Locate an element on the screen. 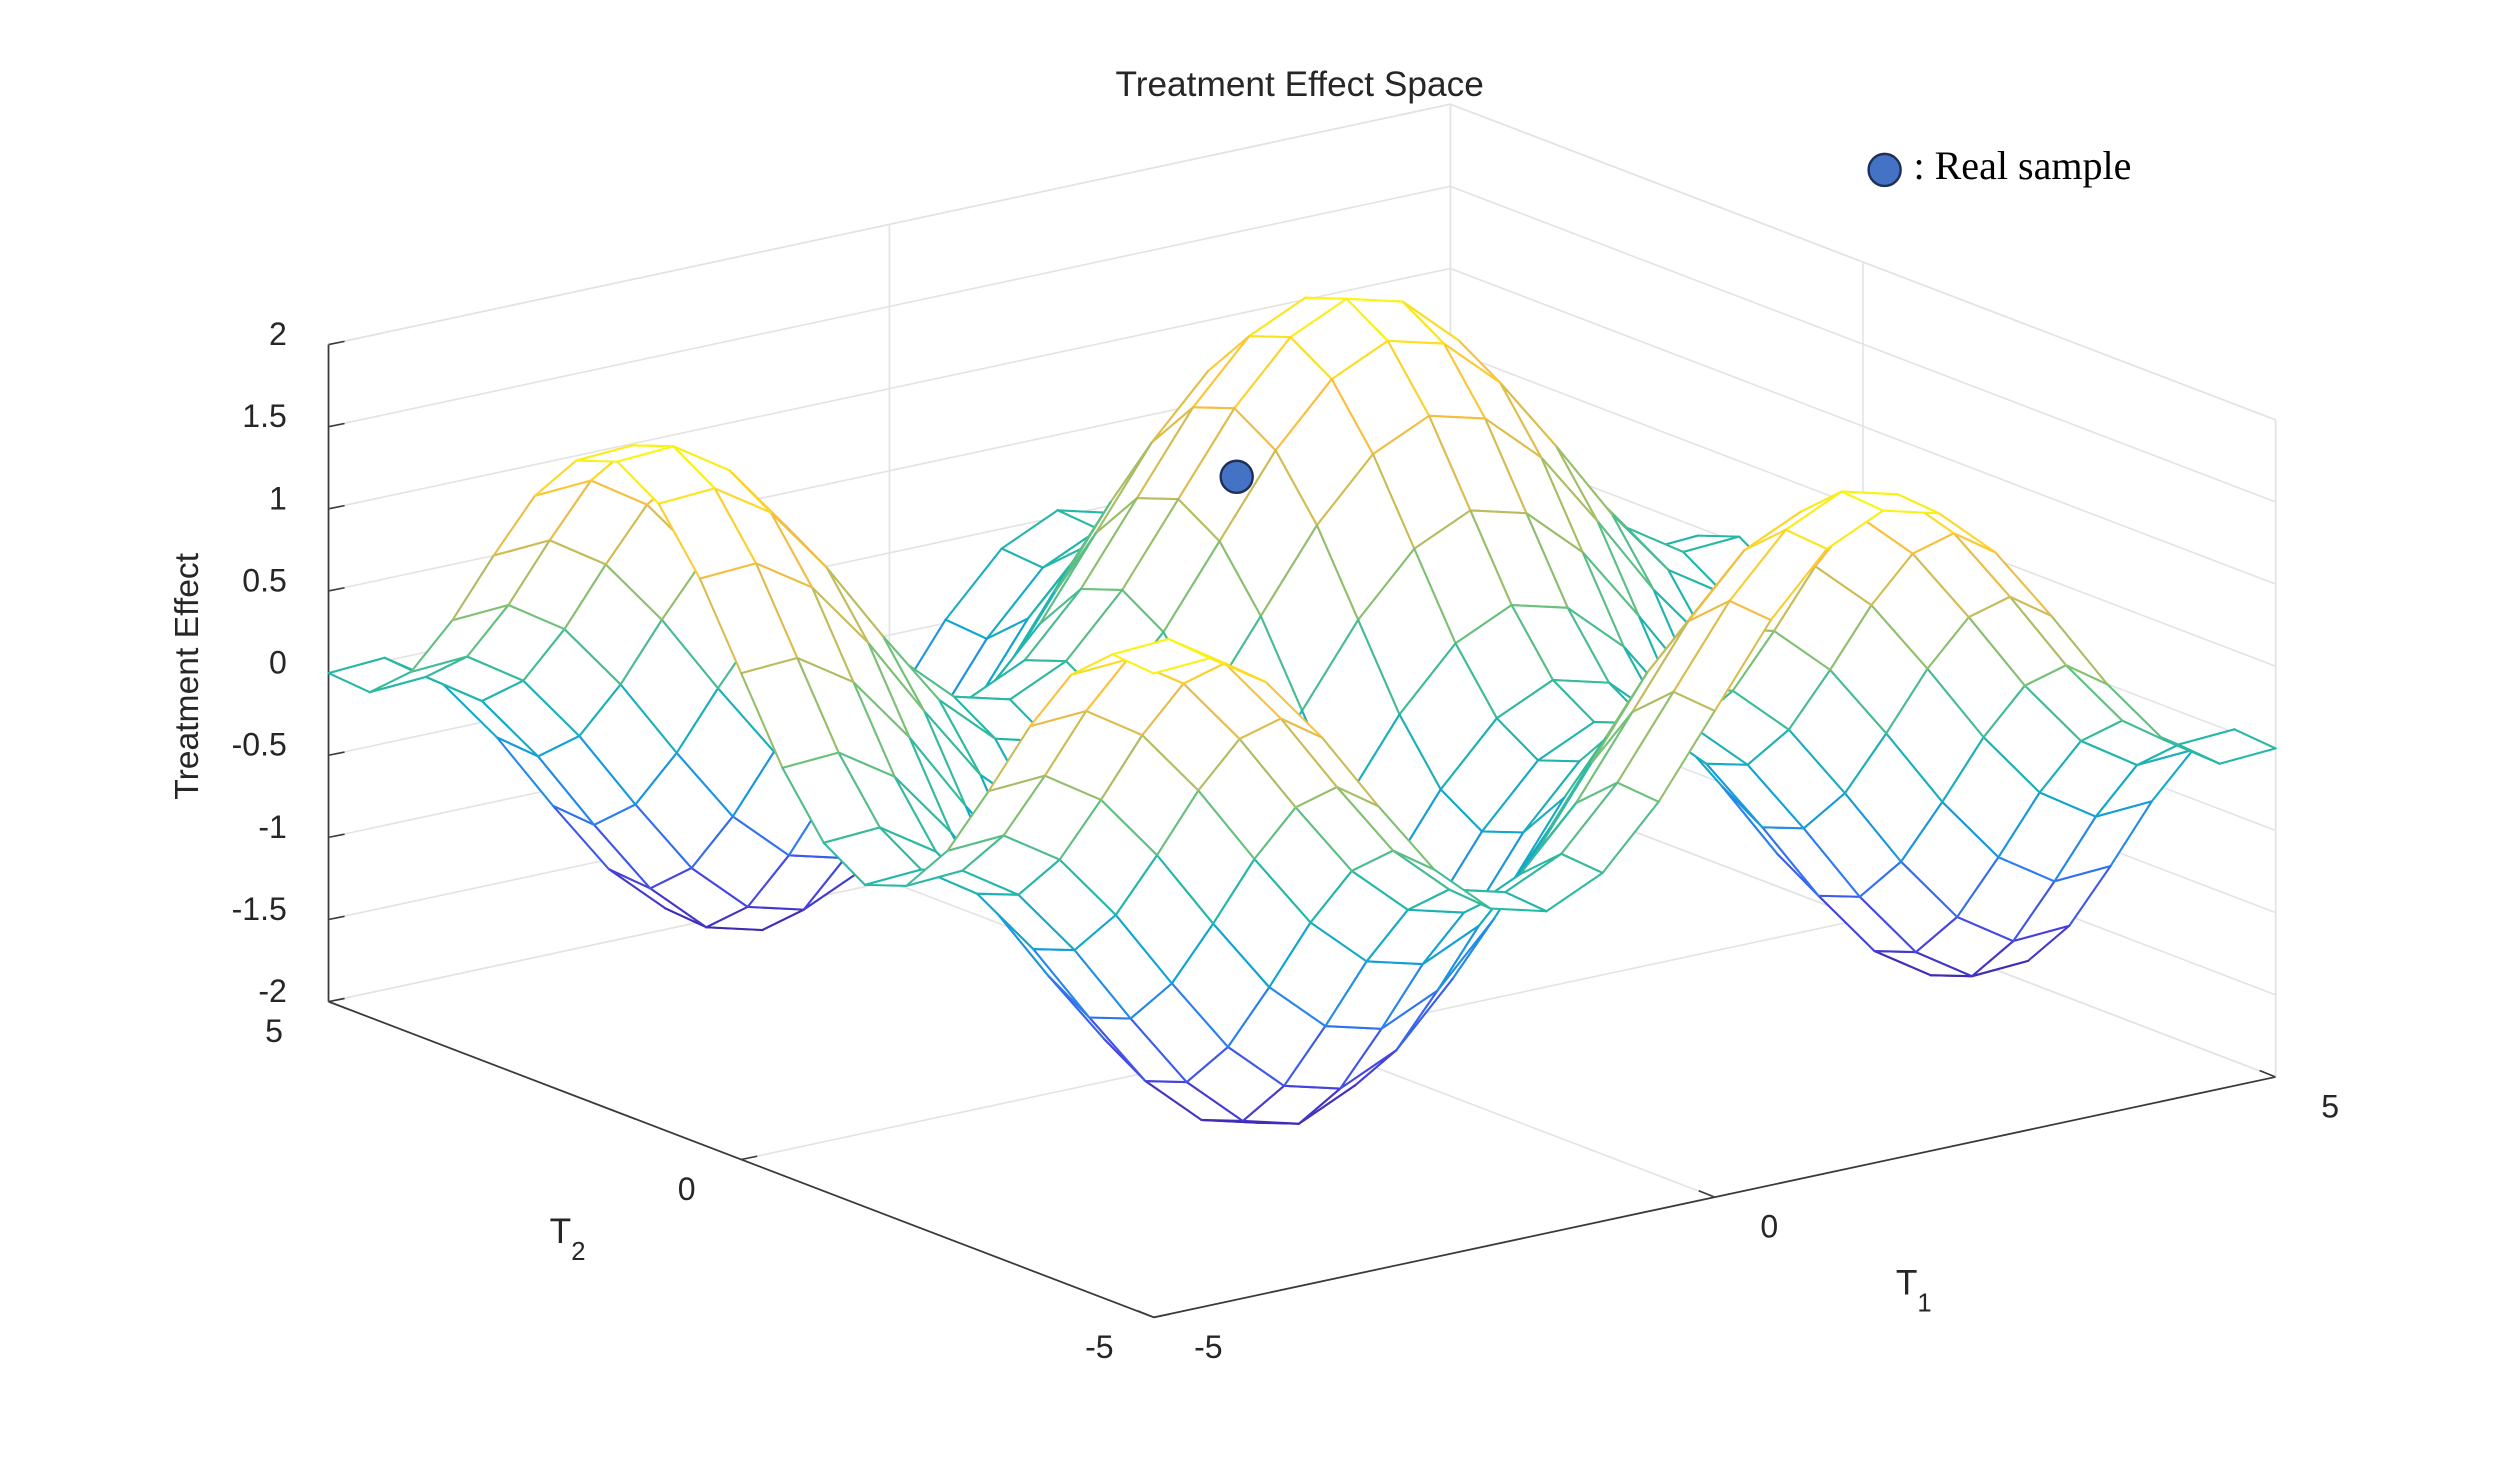  x-axis-line is located at coordinates (1714, 1197).